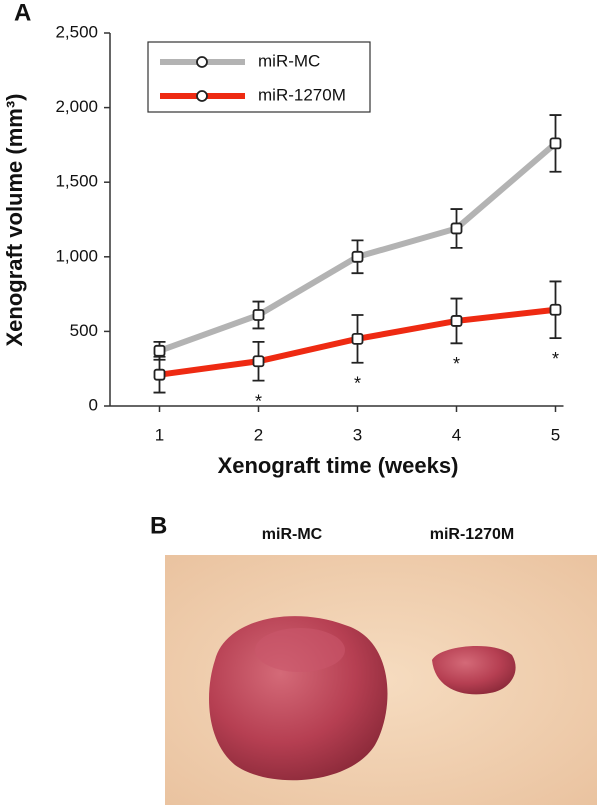  What do you see at coordinates (357, 434) in the screenshot?
I see `x-tick-label: 3` at bounding box center [357, 434].